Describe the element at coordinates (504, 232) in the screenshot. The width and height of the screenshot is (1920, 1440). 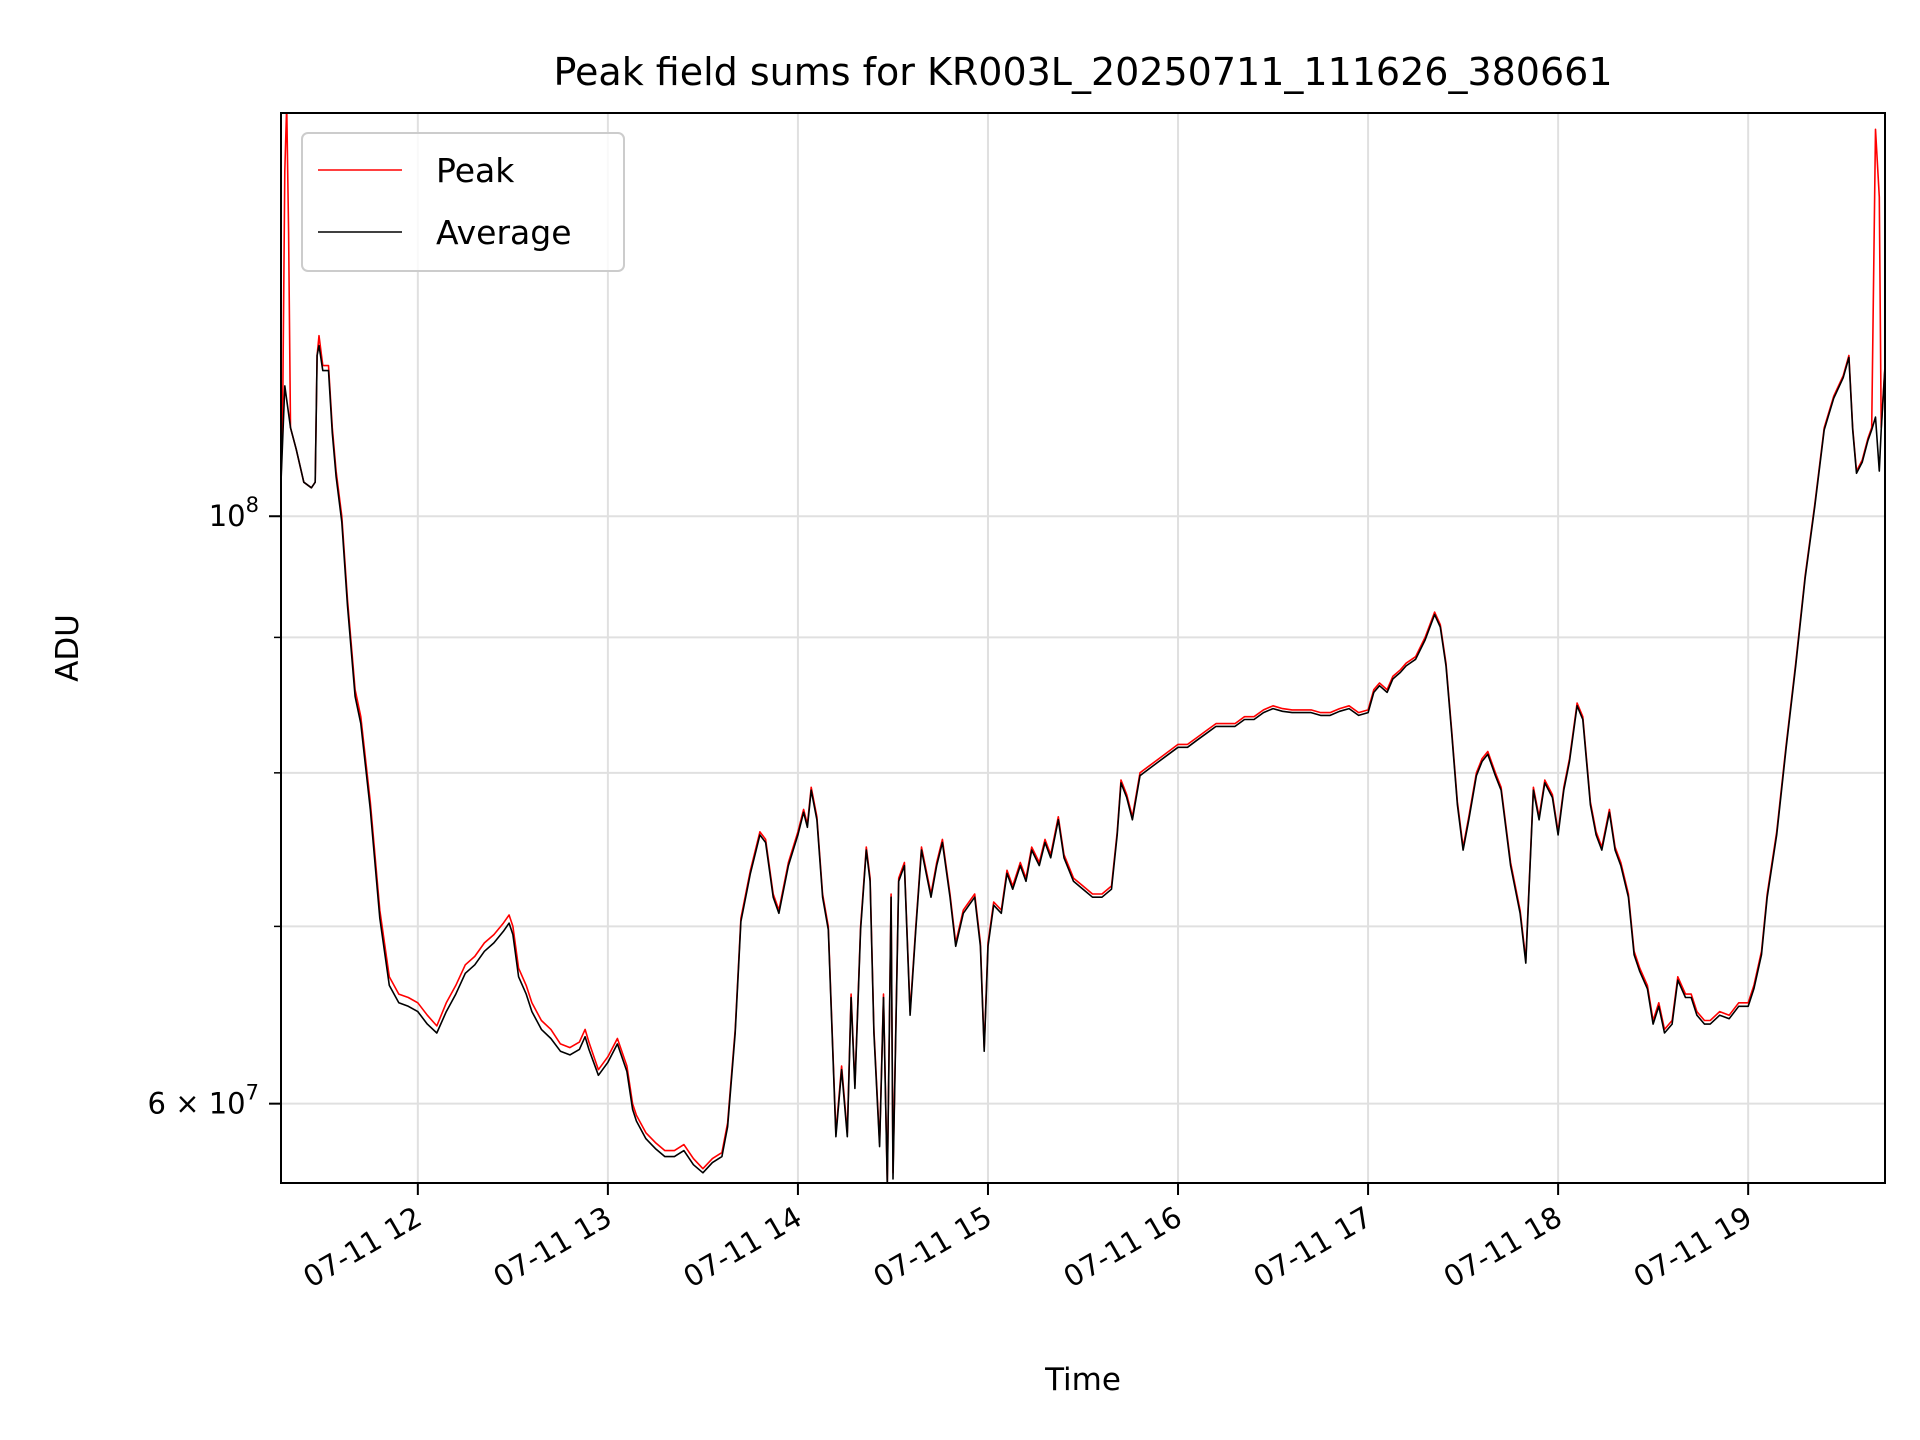
I see `legend-average-label: Average` at that location.